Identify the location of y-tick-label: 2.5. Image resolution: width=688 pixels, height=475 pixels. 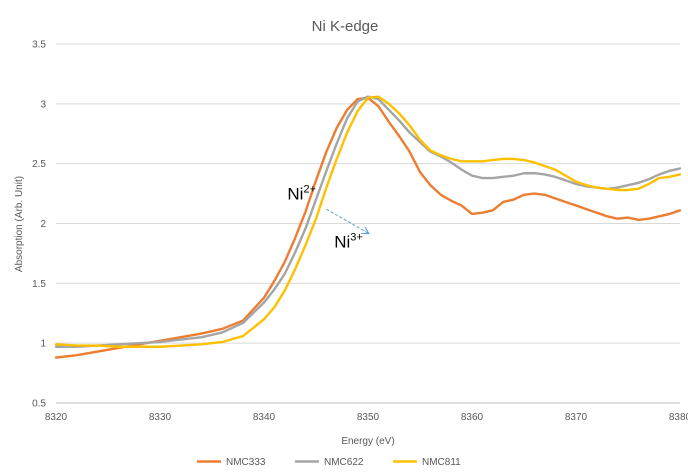
(39, 164).